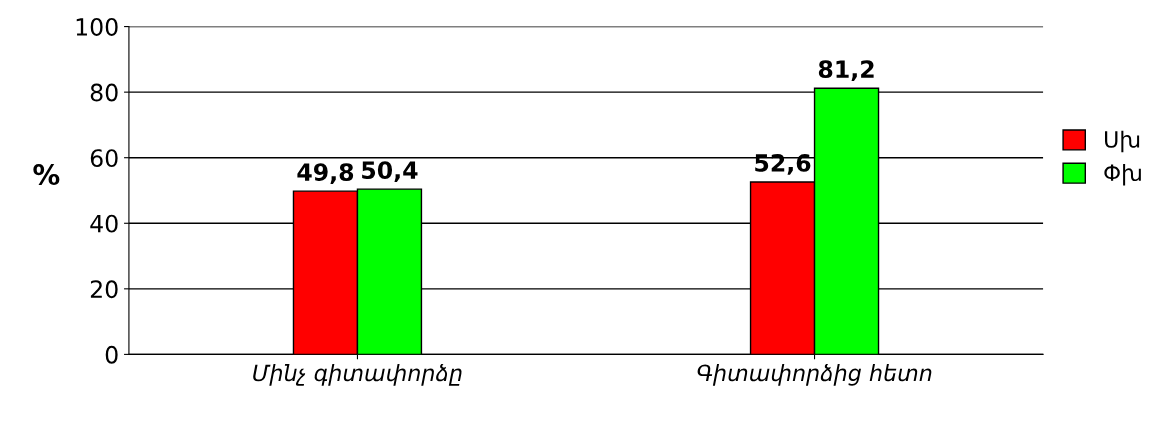 Image resolution: width=1172 pixels, height=443 pixels. I want to click on text: 49,8, so click(325, 174).